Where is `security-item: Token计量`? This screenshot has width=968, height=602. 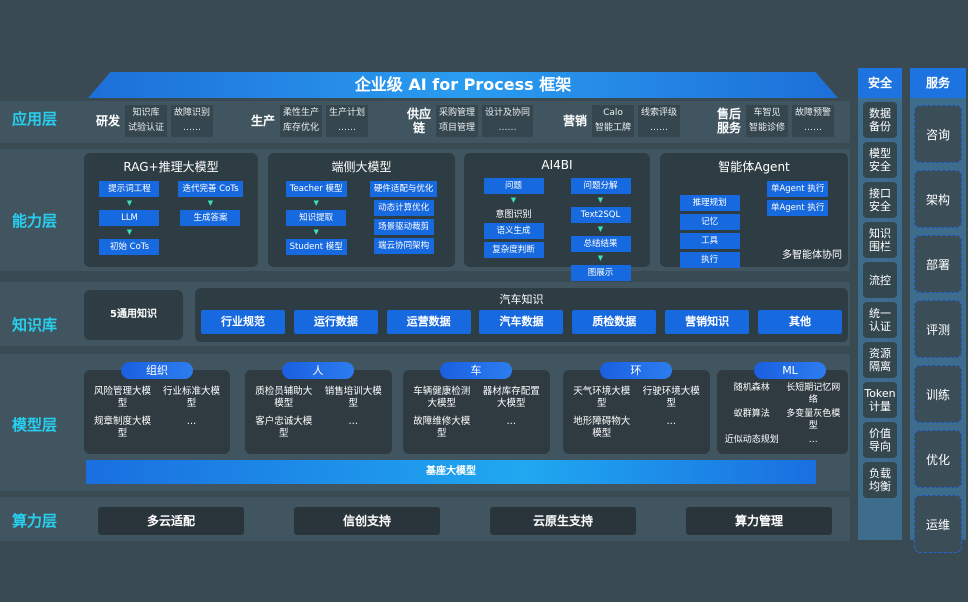 security-item: Token计量 is located at coordinates (880, 400).